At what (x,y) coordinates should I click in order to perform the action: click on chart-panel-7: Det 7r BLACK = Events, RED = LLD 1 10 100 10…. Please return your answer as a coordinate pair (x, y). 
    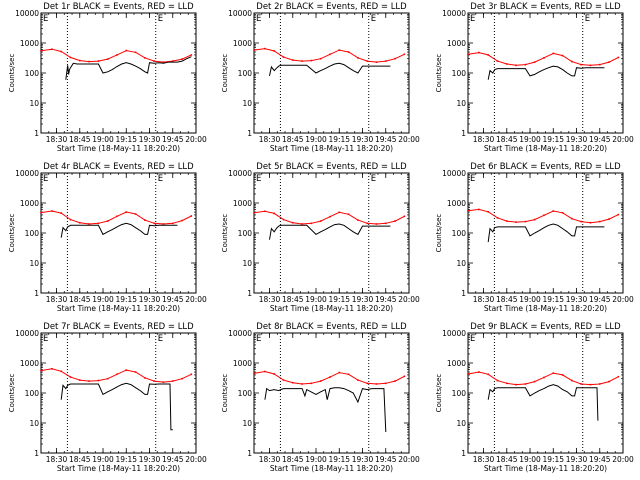
    Looking at the image, I should click on (107, 397).